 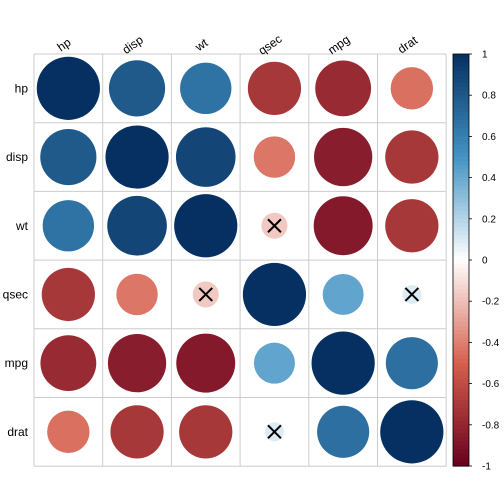 What do you see at coordinates (201, 44) in the screenshot?
I see `col-label-wt: wt` at bounding box center [201, 44].